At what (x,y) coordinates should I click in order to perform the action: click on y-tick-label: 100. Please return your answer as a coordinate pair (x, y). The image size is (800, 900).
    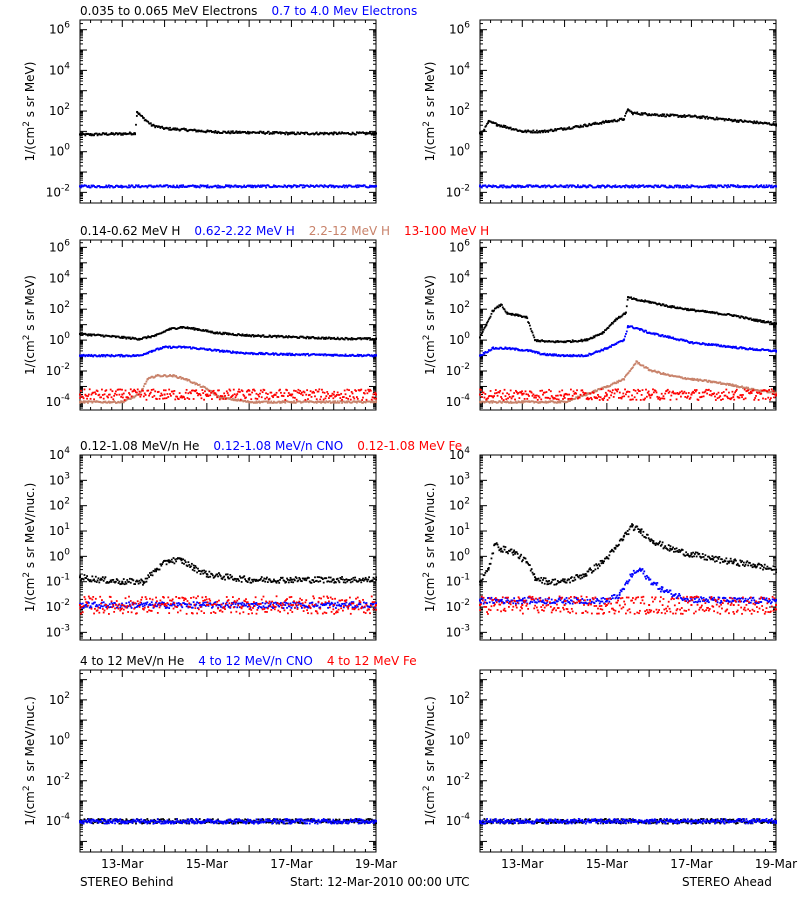
    Looking at the image, I should click on (59, 339).